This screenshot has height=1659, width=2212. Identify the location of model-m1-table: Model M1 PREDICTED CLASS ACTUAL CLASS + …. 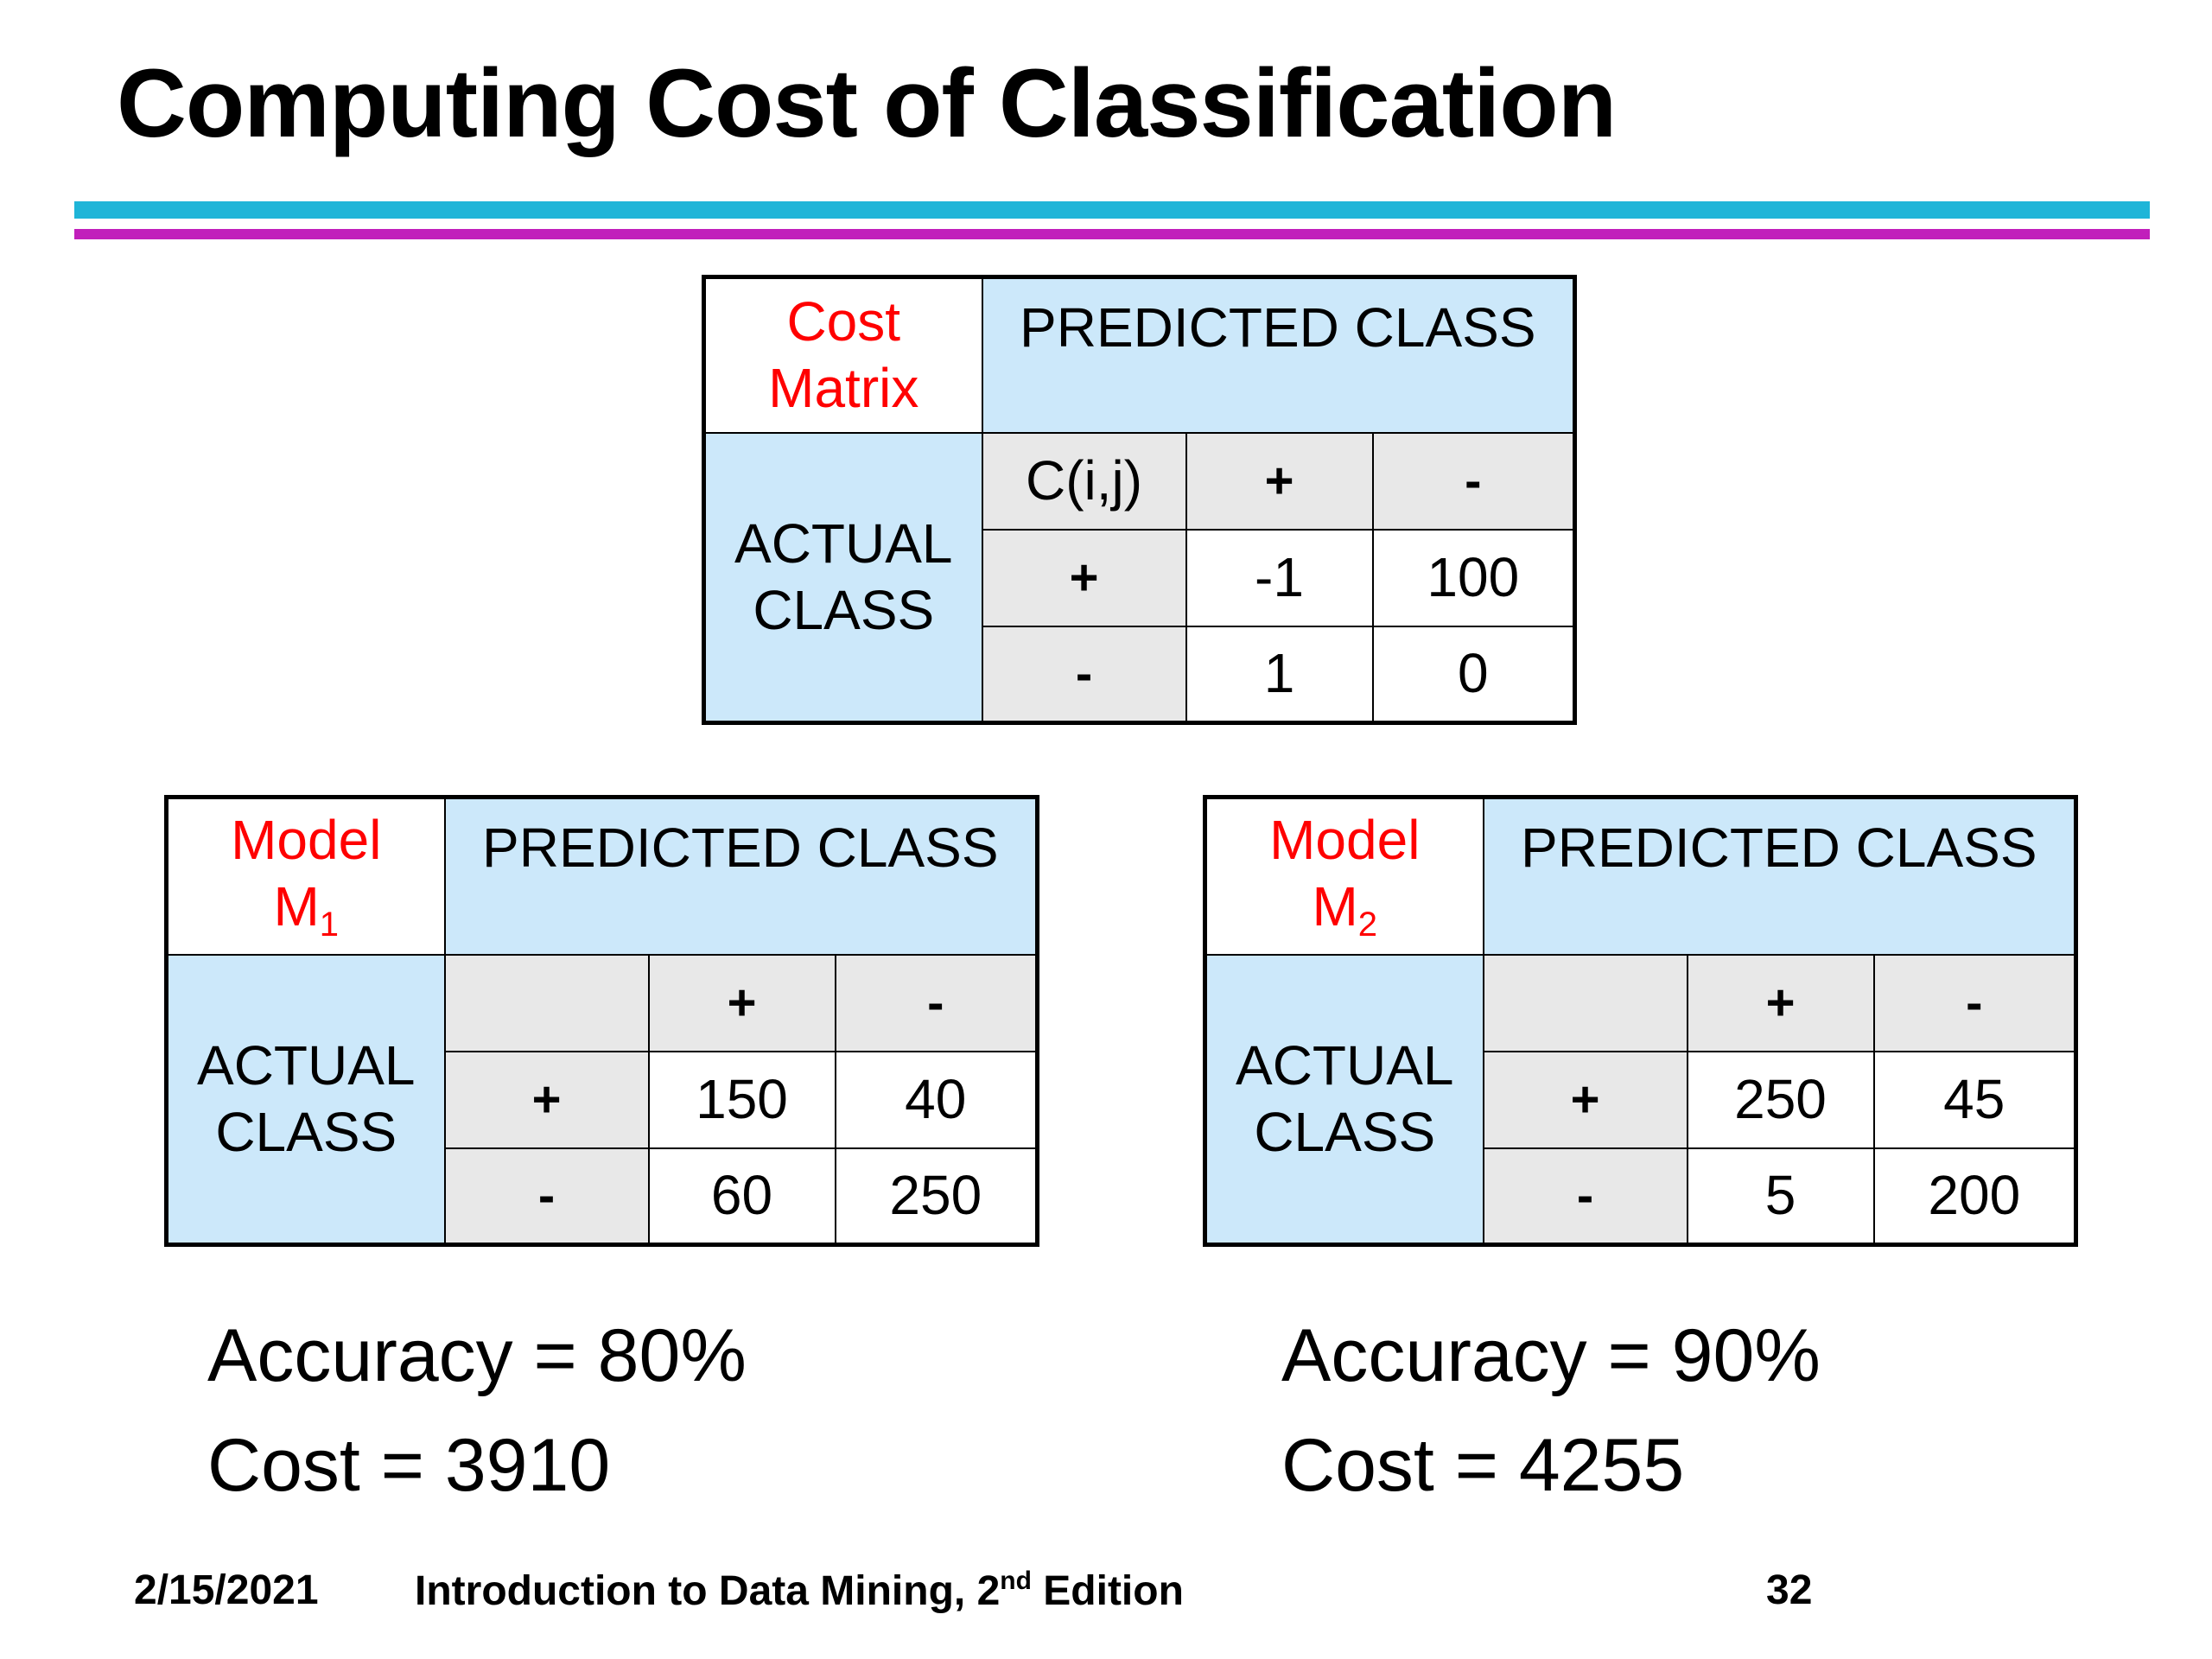
(602, 1021).